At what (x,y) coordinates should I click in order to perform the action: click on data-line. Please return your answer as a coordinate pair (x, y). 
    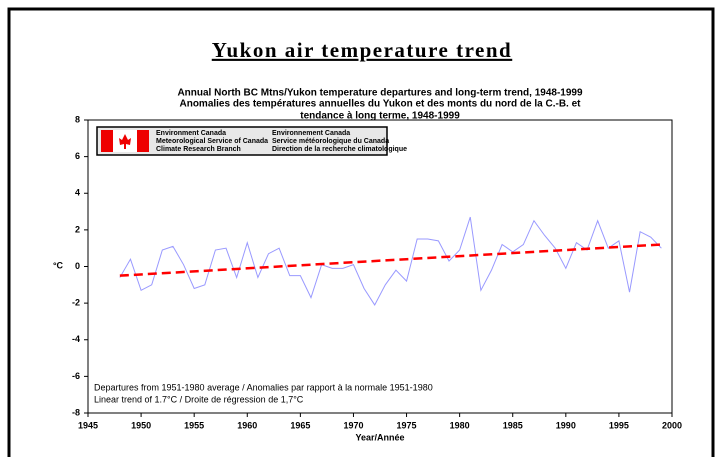
    Looking at the image, I should click on (390, 261).